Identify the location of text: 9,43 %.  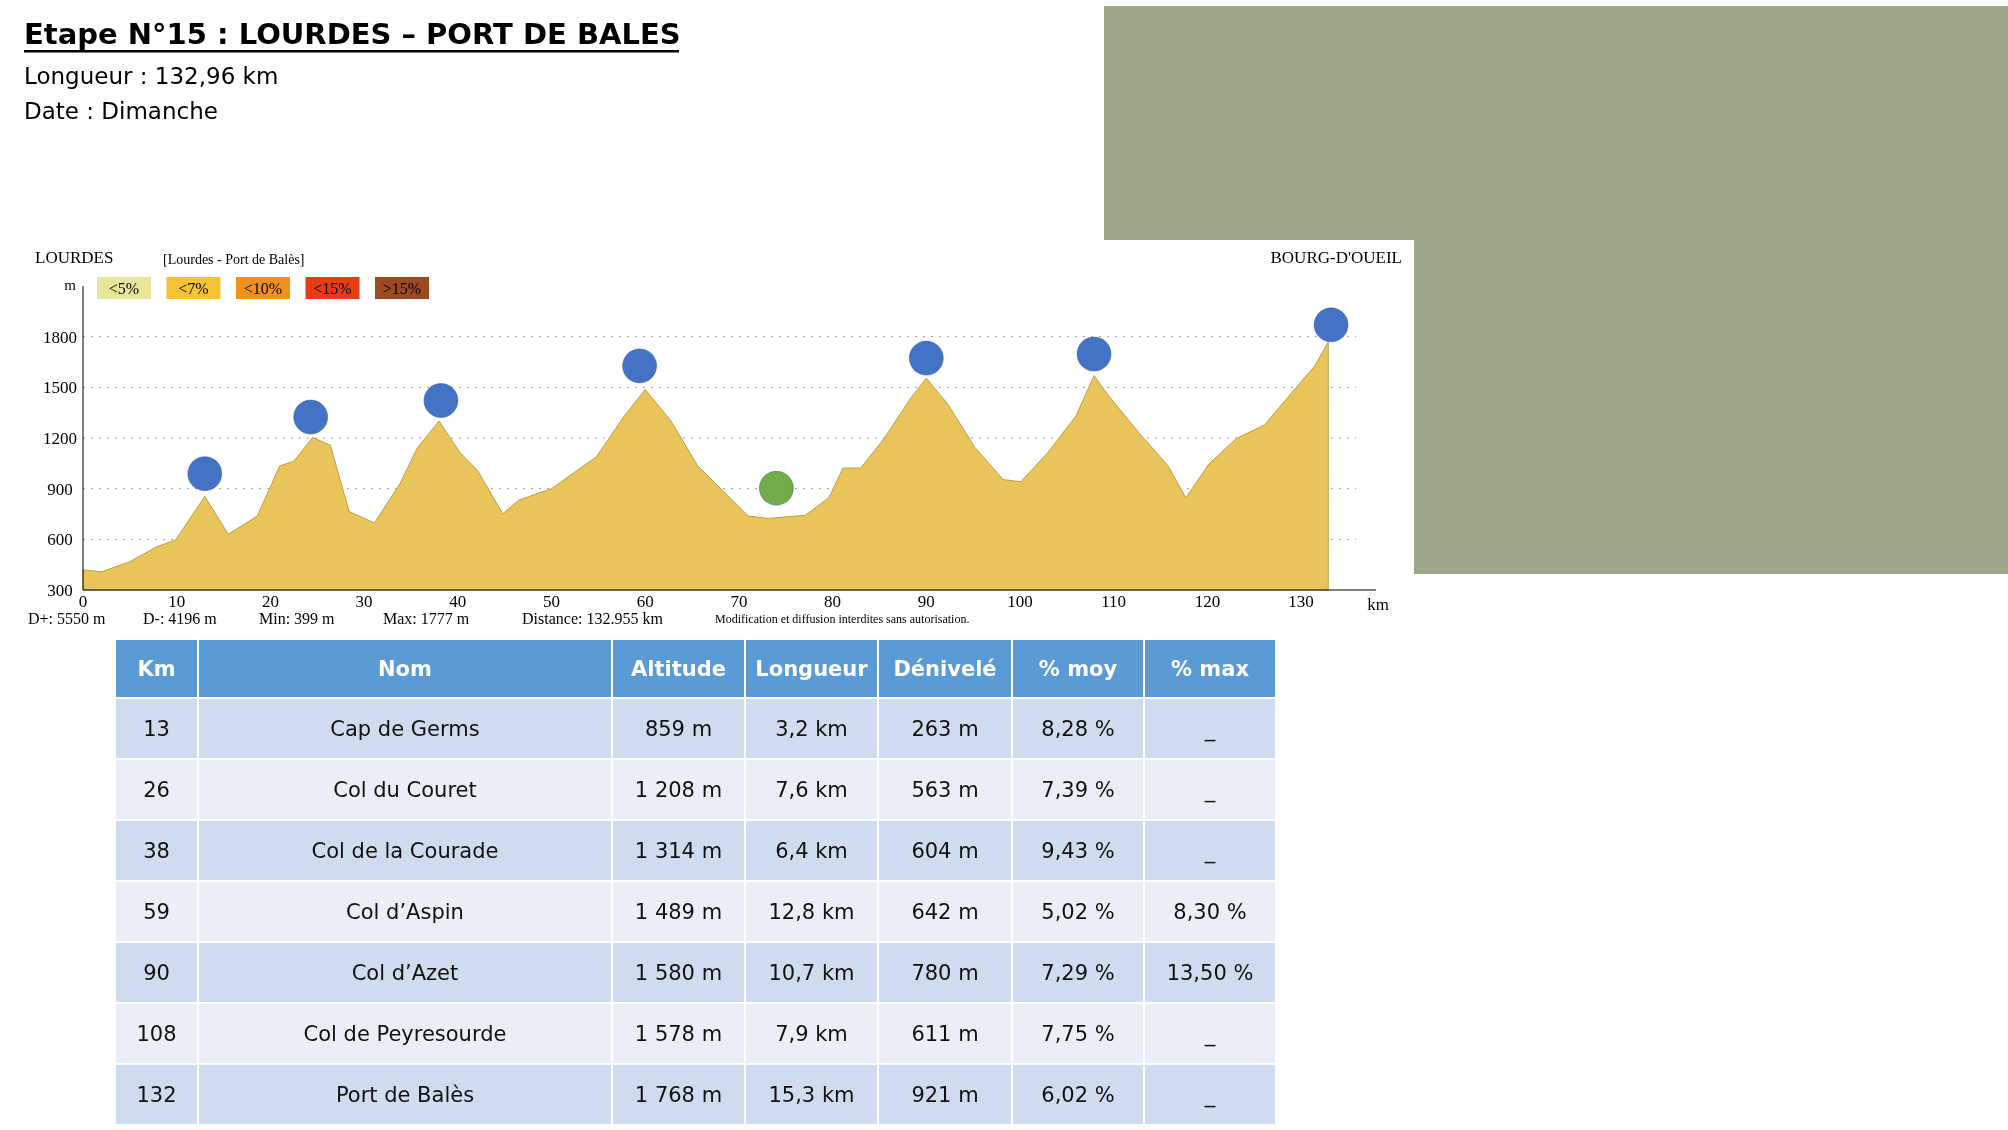
(1078, 851).